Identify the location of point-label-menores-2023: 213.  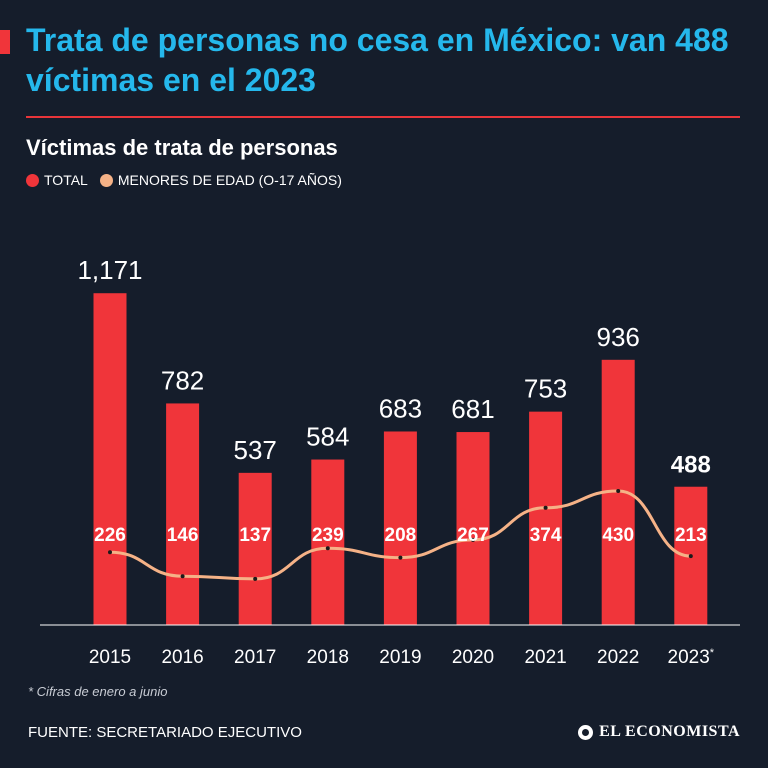
(691, 535).